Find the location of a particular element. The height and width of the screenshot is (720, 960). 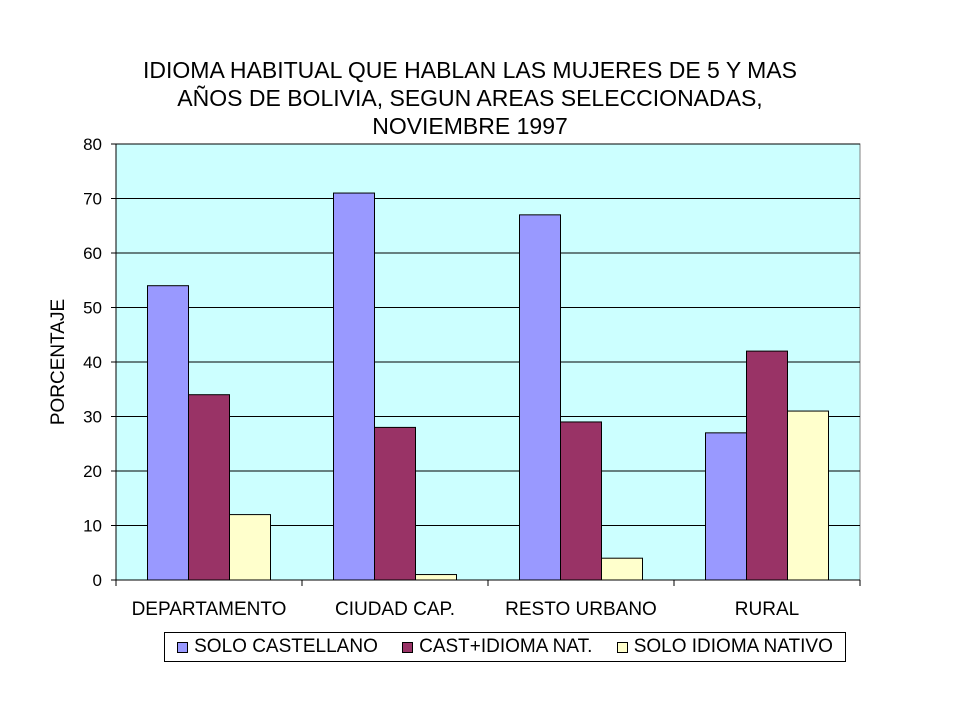

y-tick-label: 60 is located at coordinates (92, 253).